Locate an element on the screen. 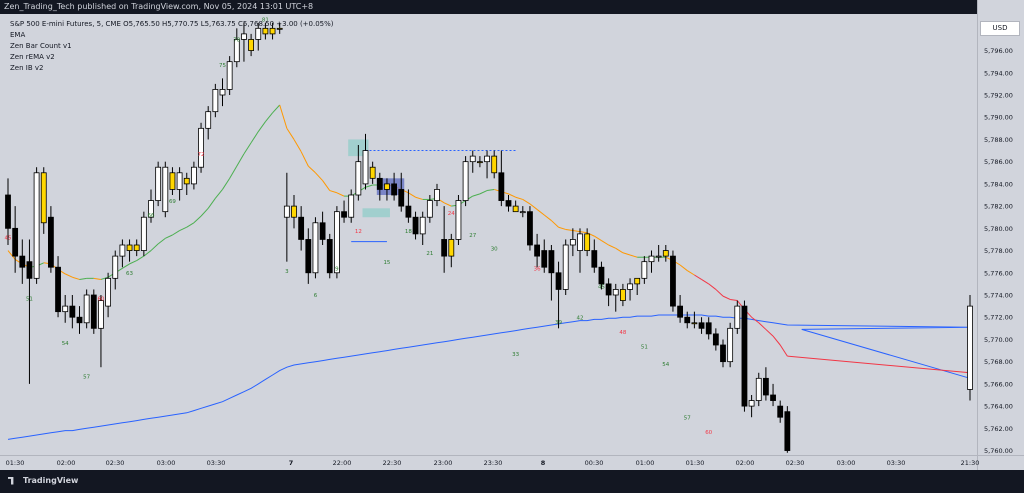 The image size is (1024, 493). time-tick-label: 7 is located at coordinates (291, 463).